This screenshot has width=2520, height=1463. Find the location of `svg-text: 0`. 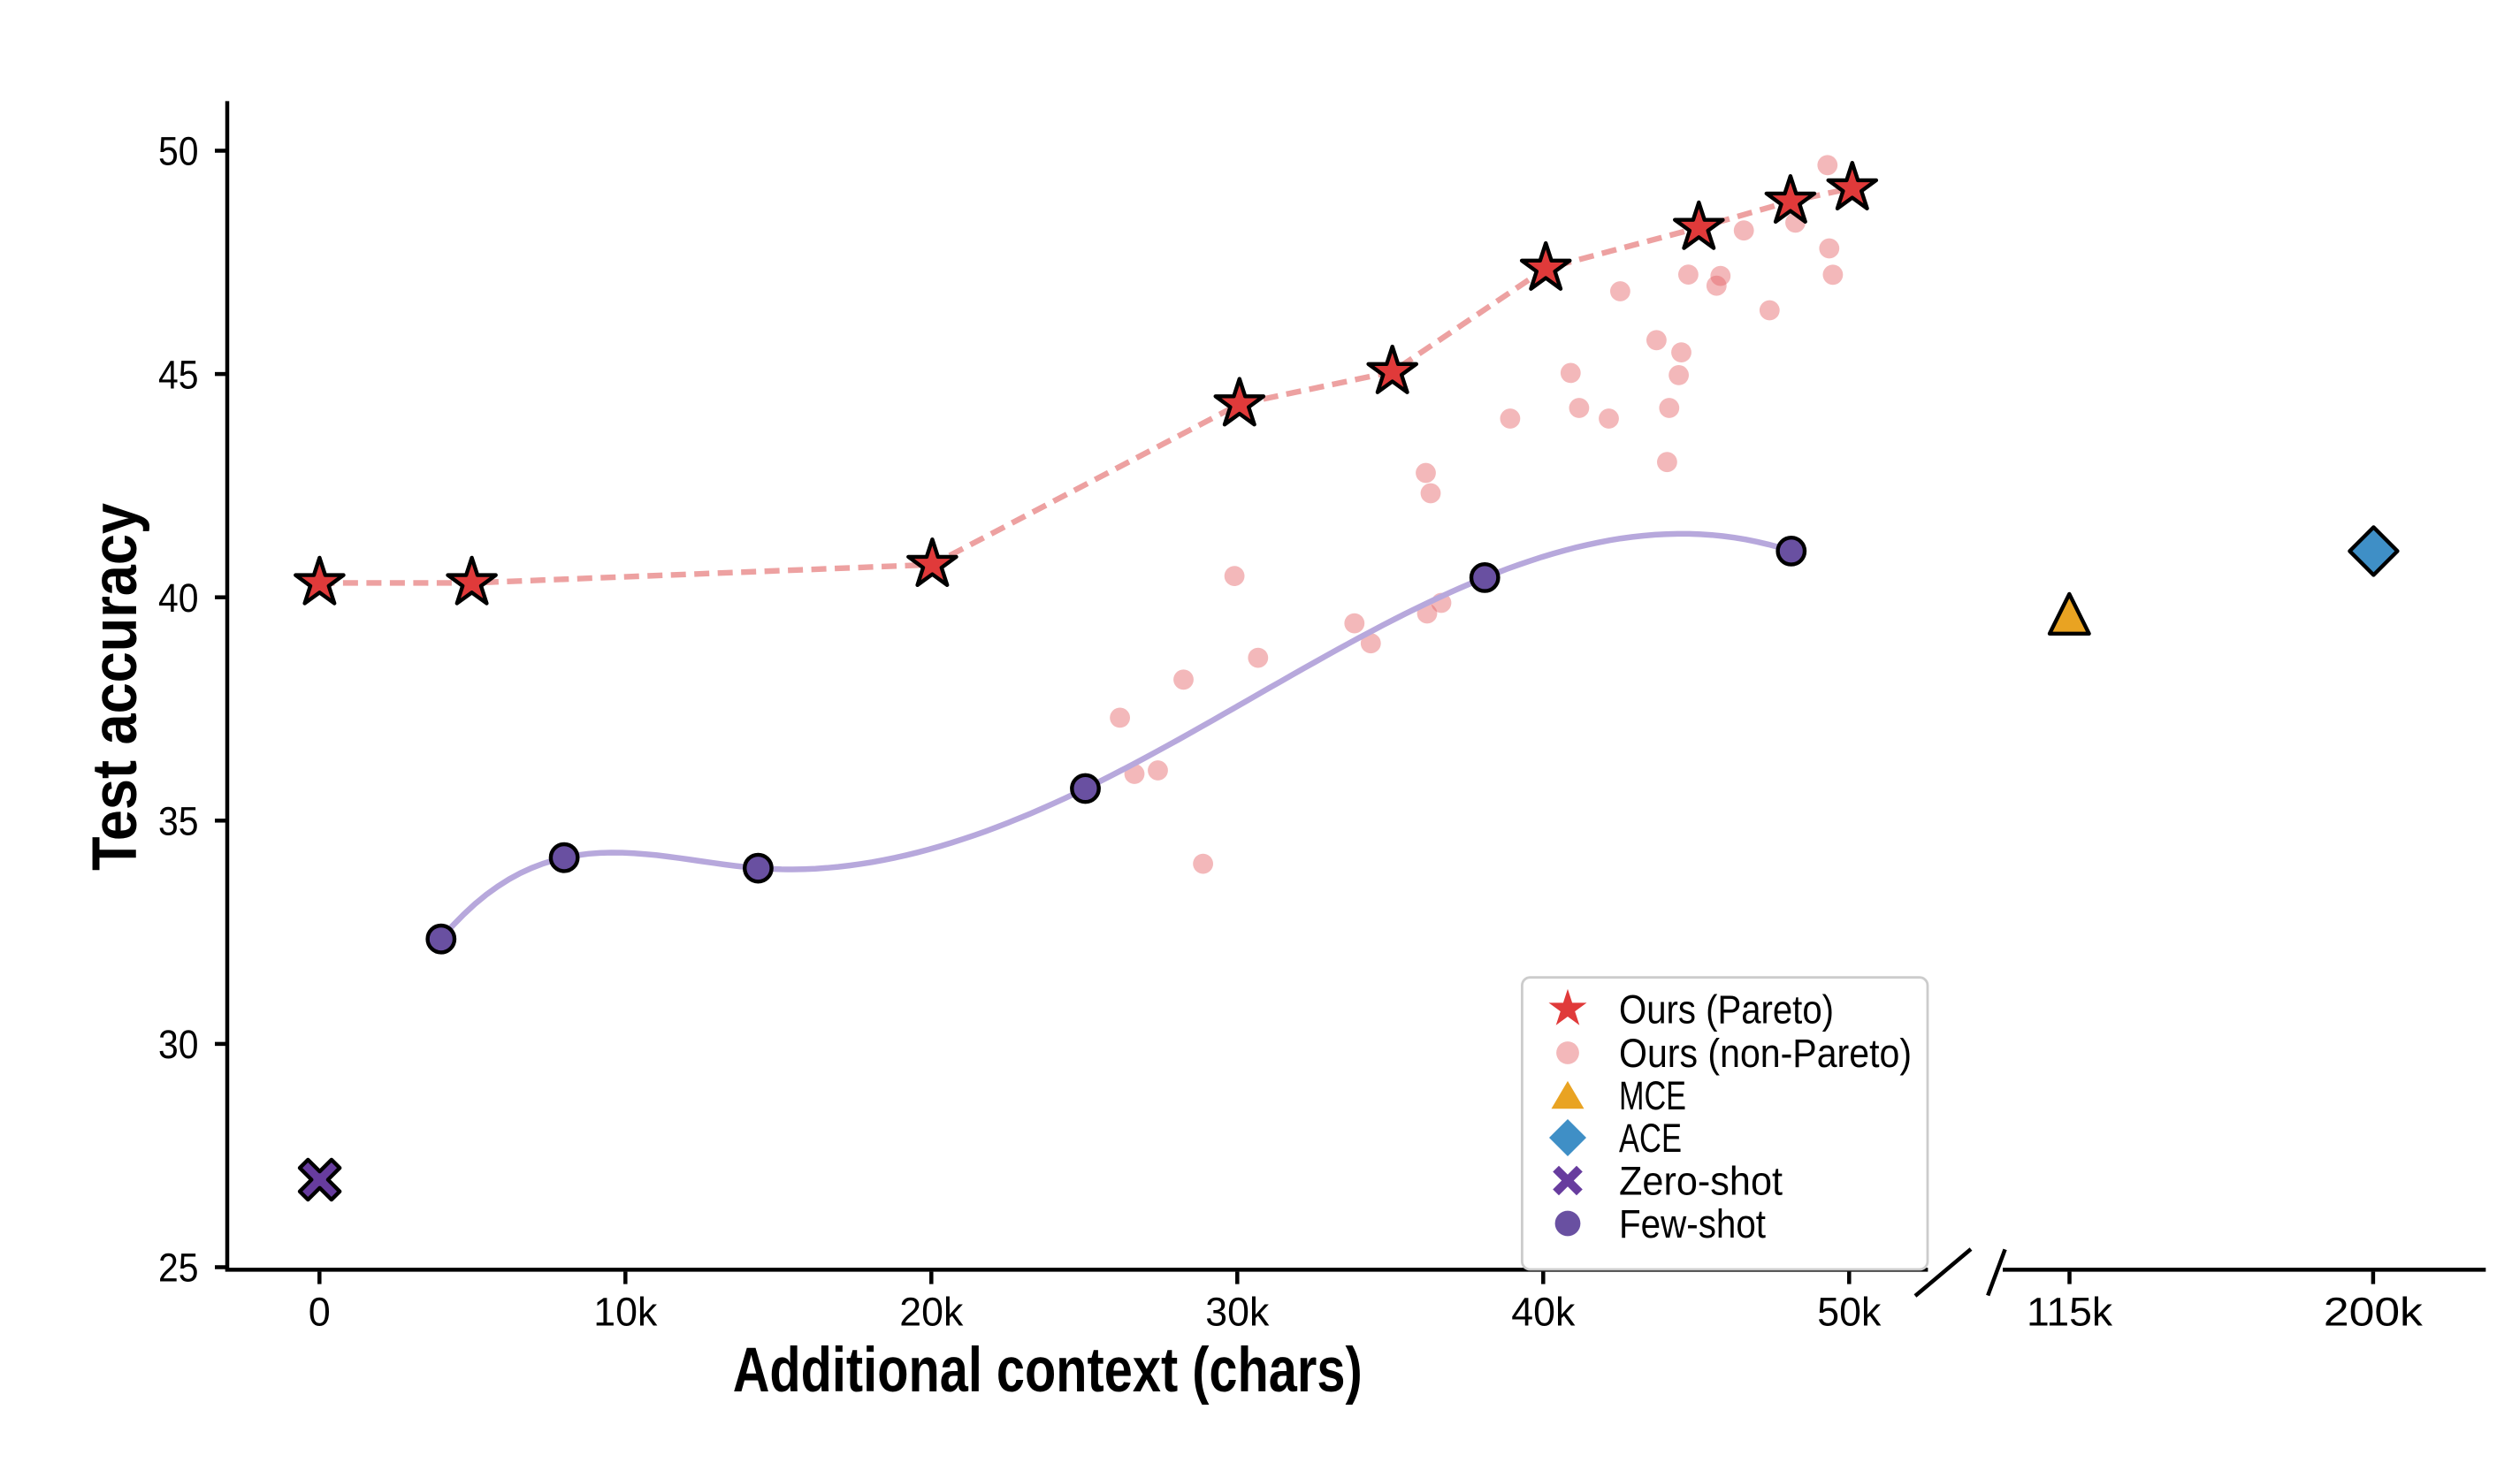

svg-text: 0 is located at coordinates (320, 1312).